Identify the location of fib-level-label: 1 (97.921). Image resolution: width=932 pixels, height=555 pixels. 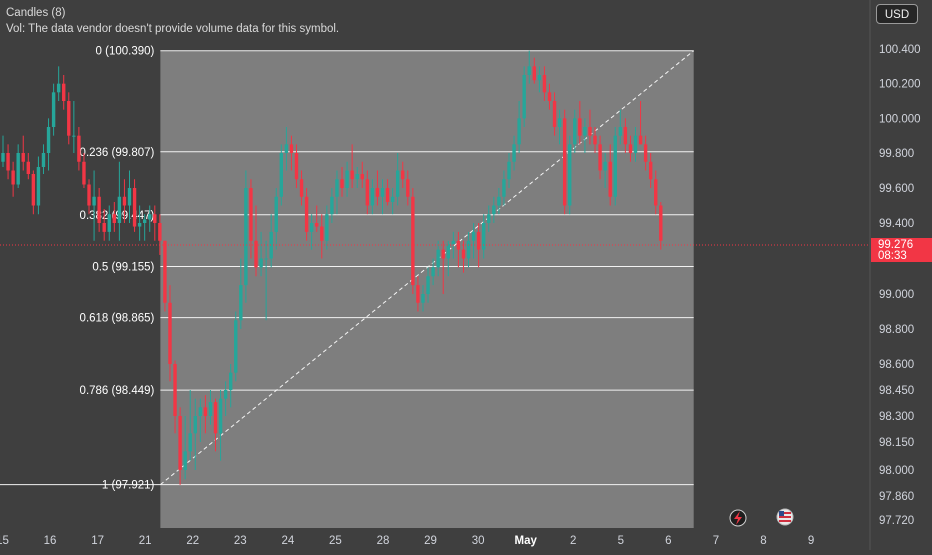
(128, 486).